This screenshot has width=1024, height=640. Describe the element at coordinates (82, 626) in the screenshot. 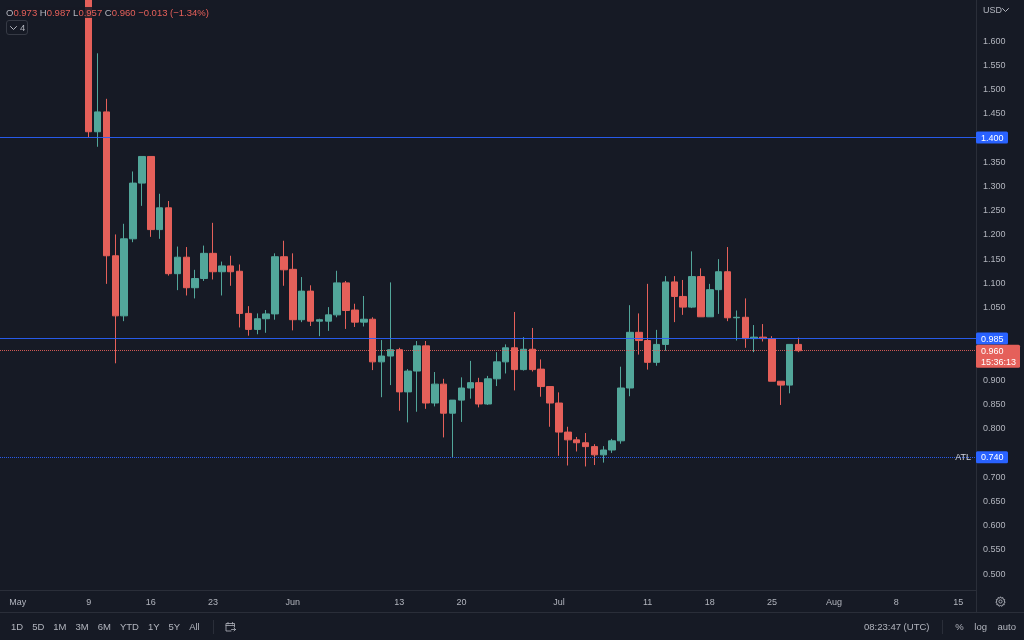

I see `text: 3M` at that location.